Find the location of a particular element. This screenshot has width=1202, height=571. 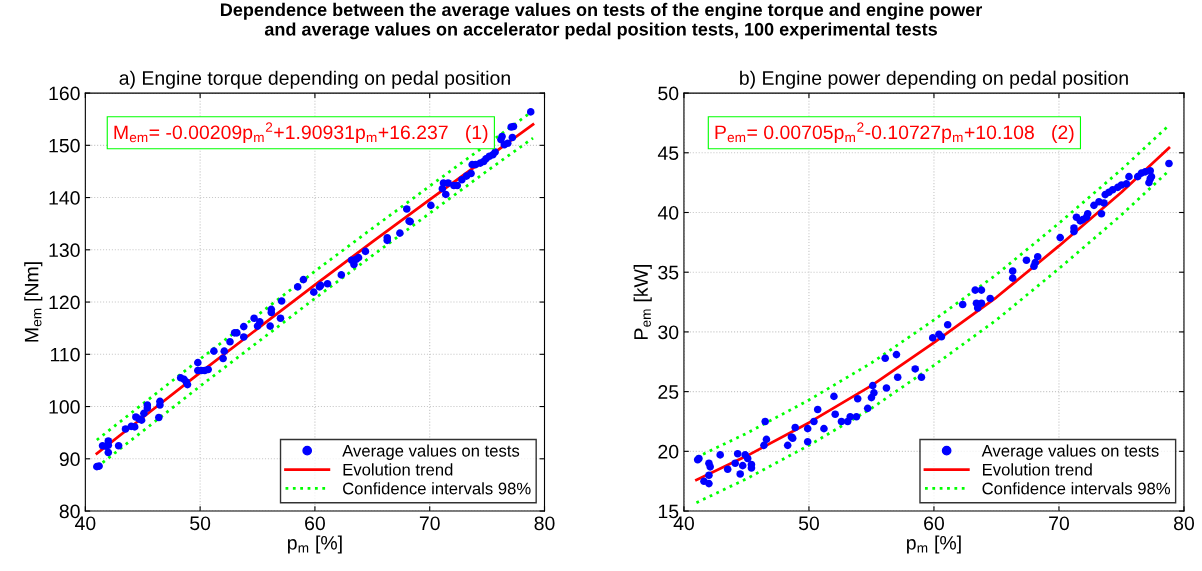

annotation: P$_{em}$= 0.00705p$_{m}$$^{2}$-0.10727p$_{m}$+10.108 (2) is located at coordinates (894, 133).